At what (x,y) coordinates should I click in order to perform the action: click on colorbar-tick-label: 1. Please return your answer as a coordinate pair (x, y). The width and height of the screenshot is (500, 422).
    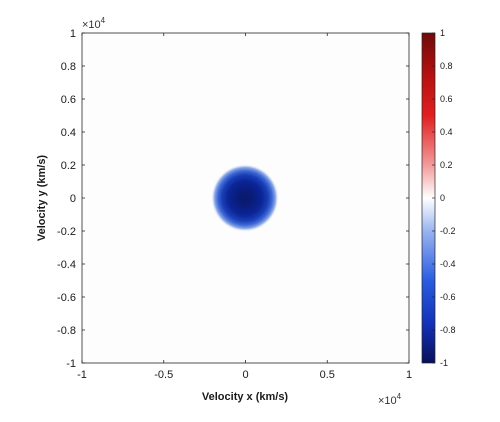
    Looking at the image, I should click on (442, 33).